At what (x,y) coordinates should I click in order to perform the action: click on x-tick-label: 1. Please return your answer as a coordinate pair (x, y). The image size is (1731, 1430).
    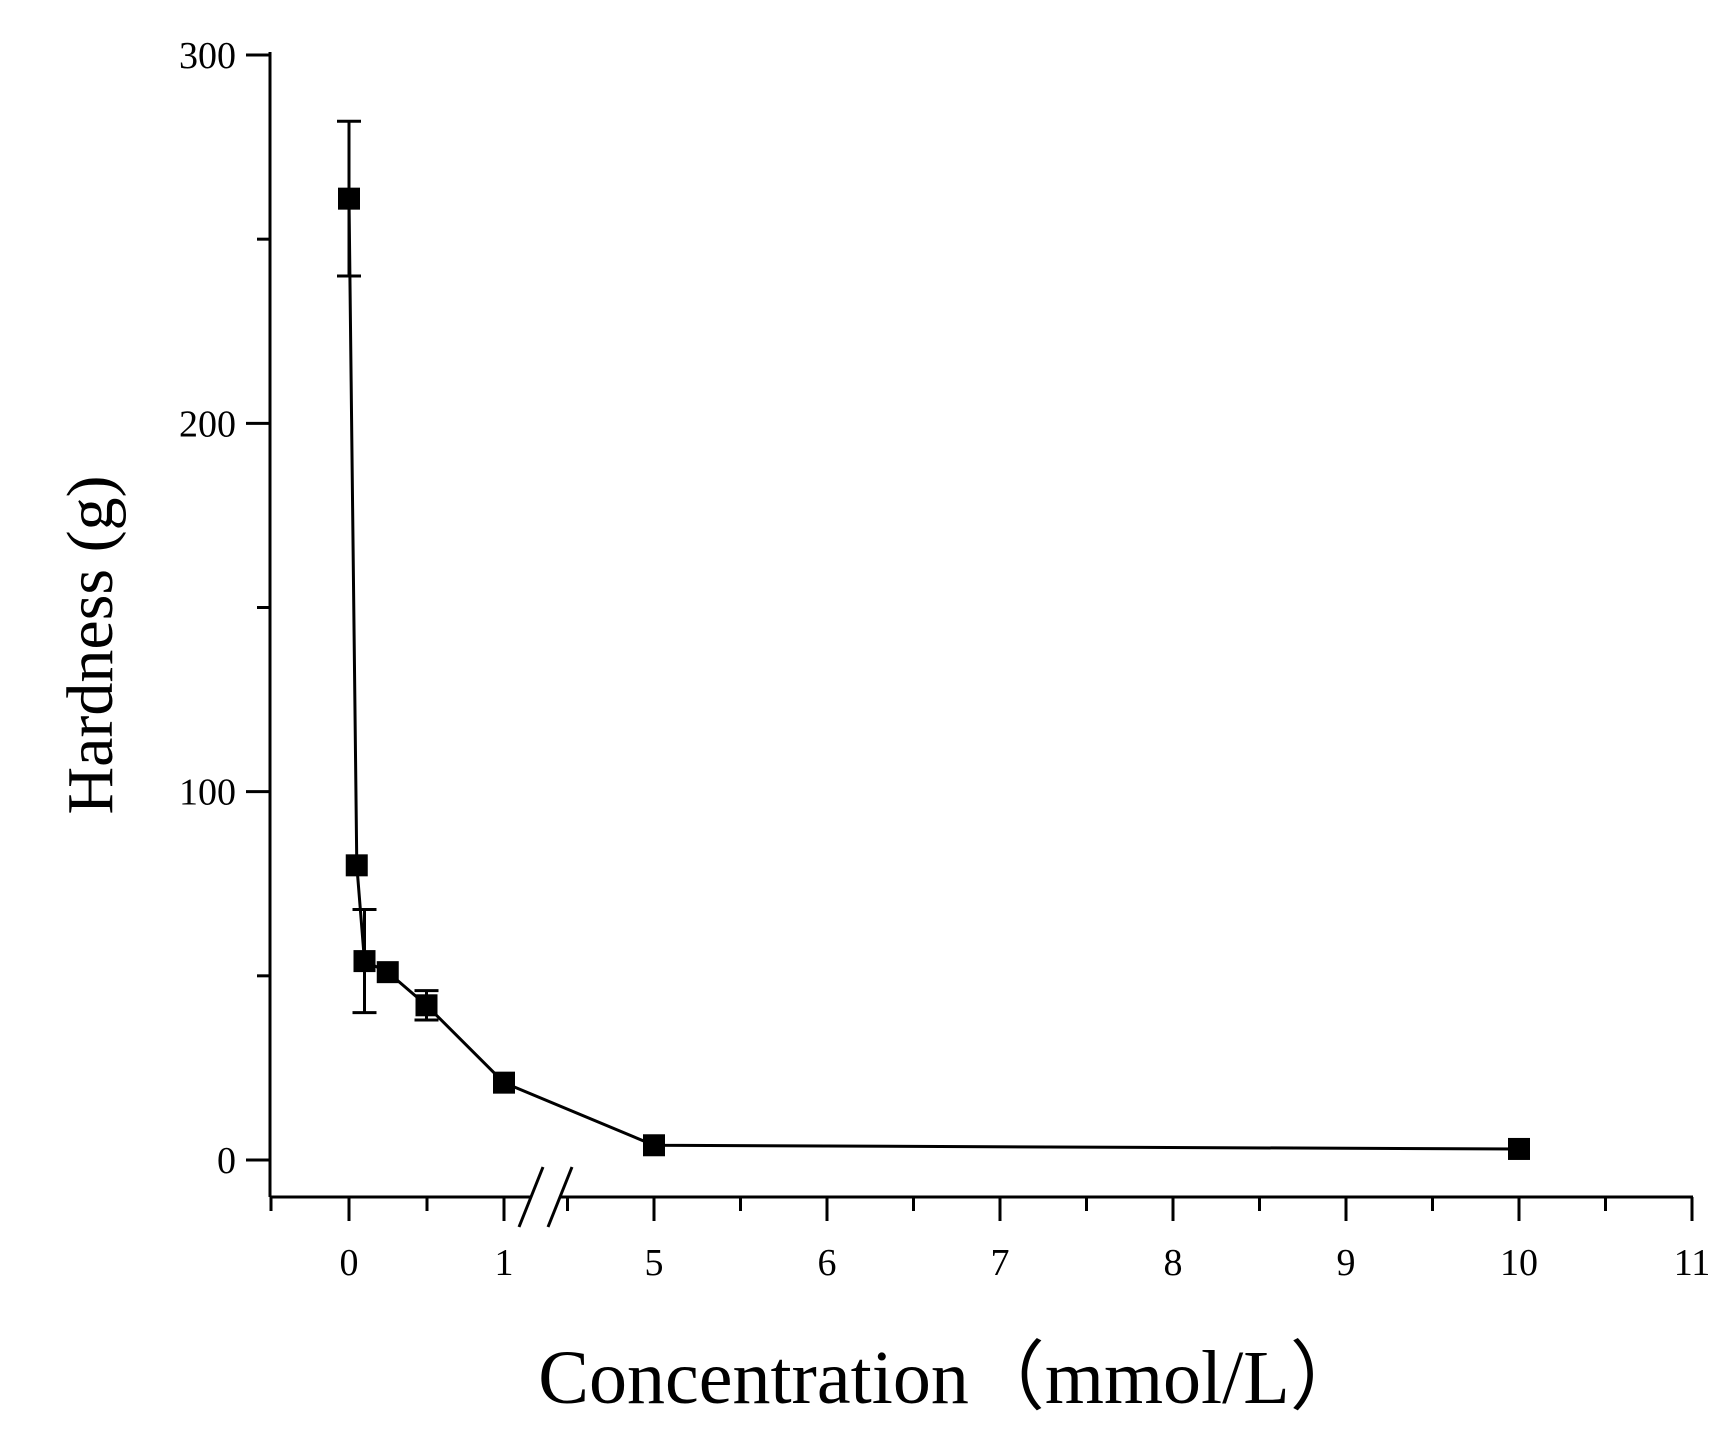
    Looking at the image, I should click on (504, 1263).